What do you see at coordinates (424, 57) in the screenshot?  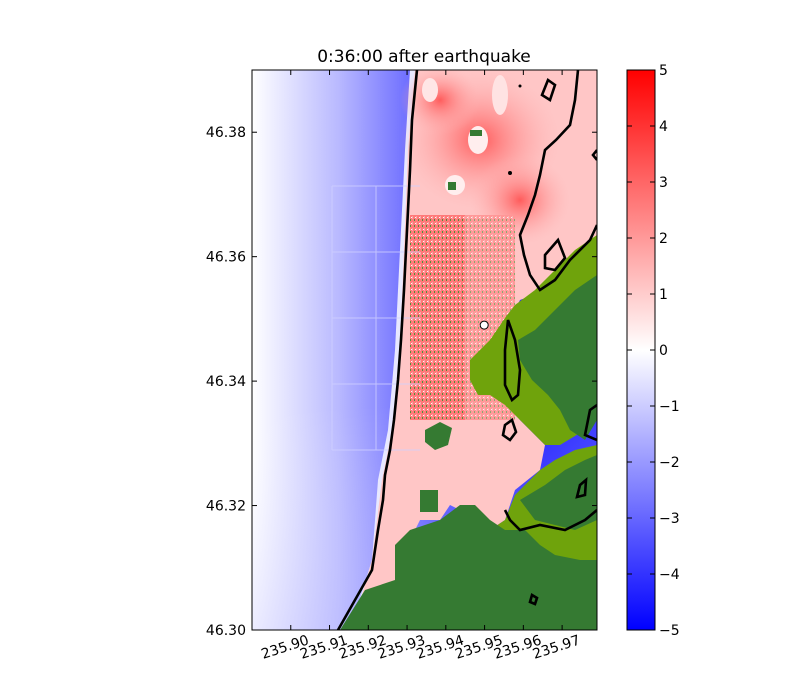 I see `chart-title: 0:36:00 after earthquake` at bounding box center [424, 57].